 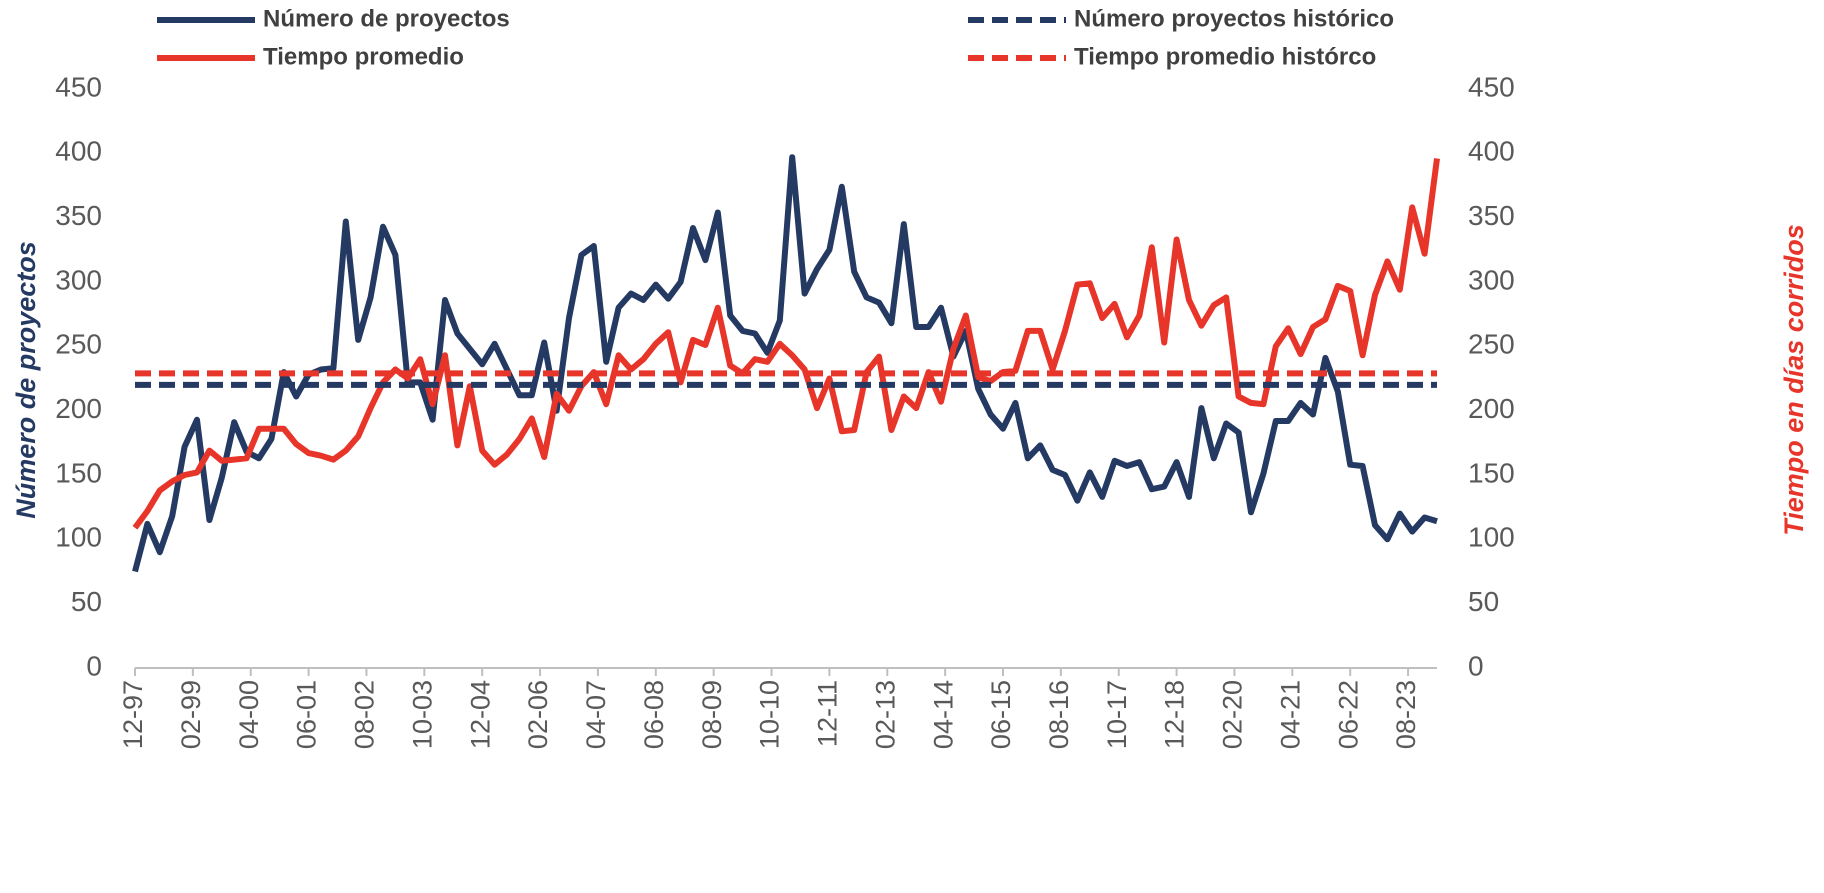 I want to click on x-tick-label: 04-14, so click(x=943, y=714).